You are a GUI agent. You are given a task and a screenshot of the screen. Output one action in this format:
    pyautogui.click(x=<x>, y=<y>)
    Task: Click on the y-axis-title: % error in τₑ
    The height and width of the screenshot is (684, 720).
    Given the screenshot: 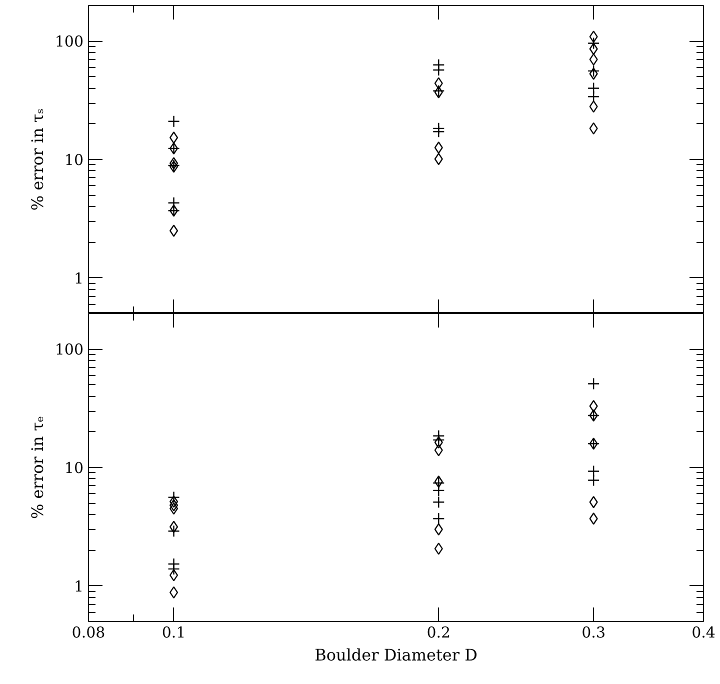 What is the action you would take?
    pyautogui.click(x=37, y=467)
    